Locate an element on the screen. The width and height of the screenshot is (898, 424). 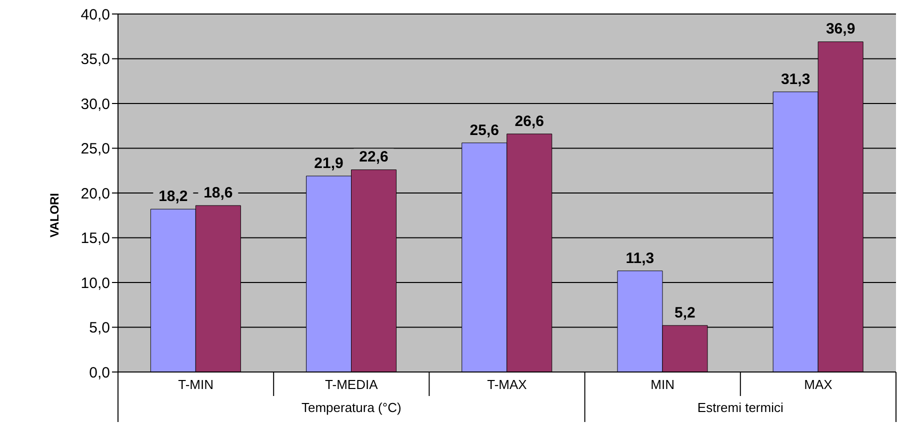
text: Estremi termici is located at coordinates (740, 407).